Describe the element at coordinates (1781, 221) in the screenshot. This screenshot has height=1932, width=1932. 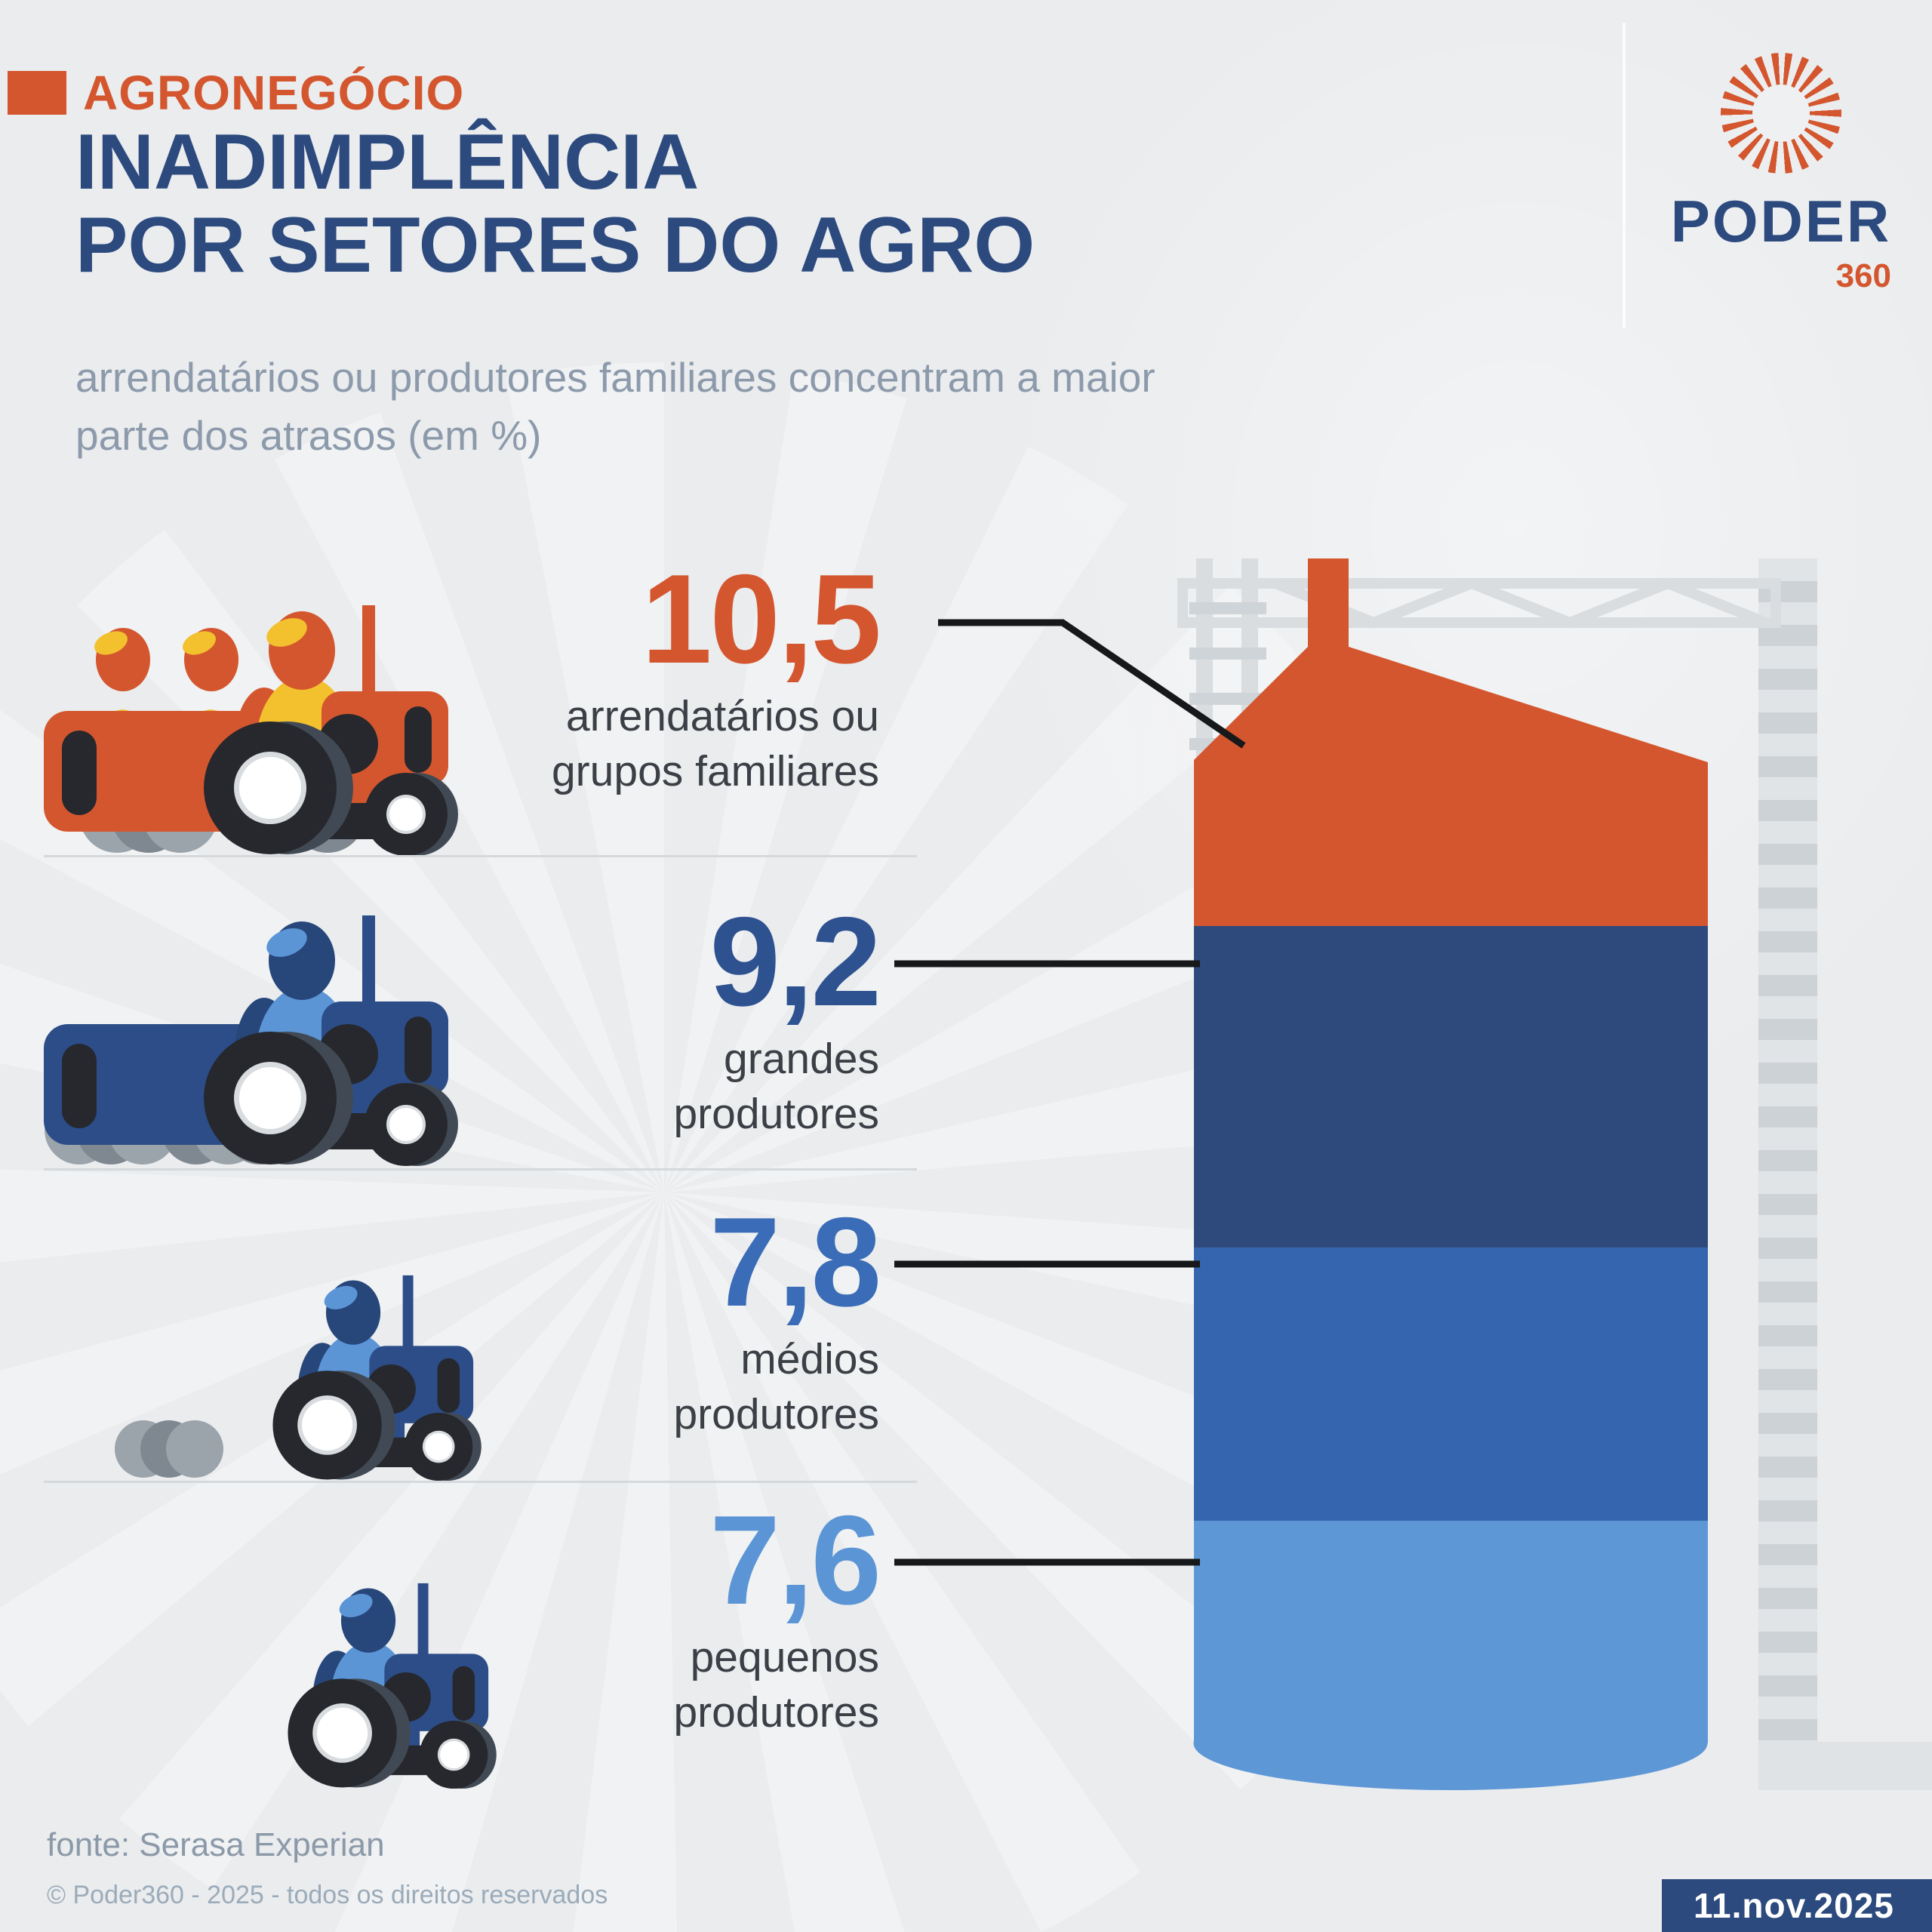
I see `logo-wordmark: PODER` at that location.